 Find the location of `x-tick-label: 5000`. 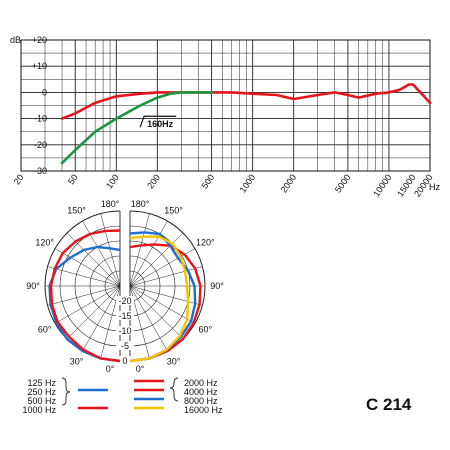

x-tick-label: 5000 is located at coordinates (343, 183).